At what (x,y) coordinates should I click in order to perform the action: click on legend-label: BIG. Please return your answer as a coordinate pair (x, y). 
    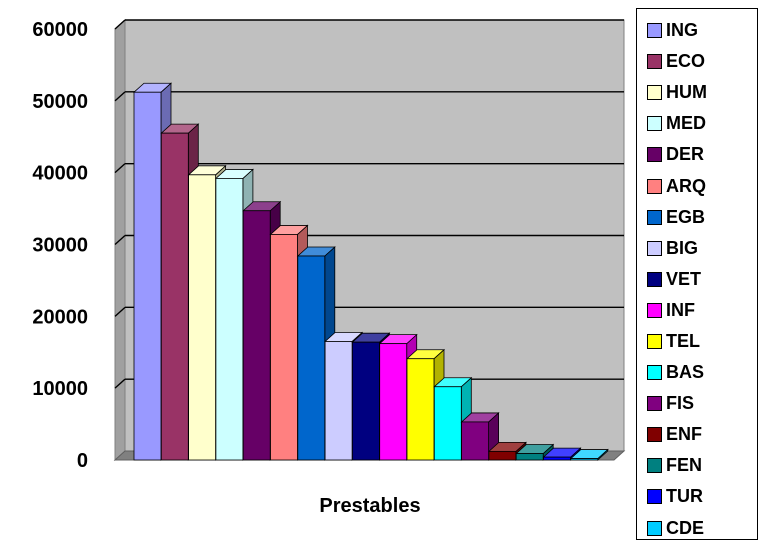
    Looking at the image, I should click on (682, 247).